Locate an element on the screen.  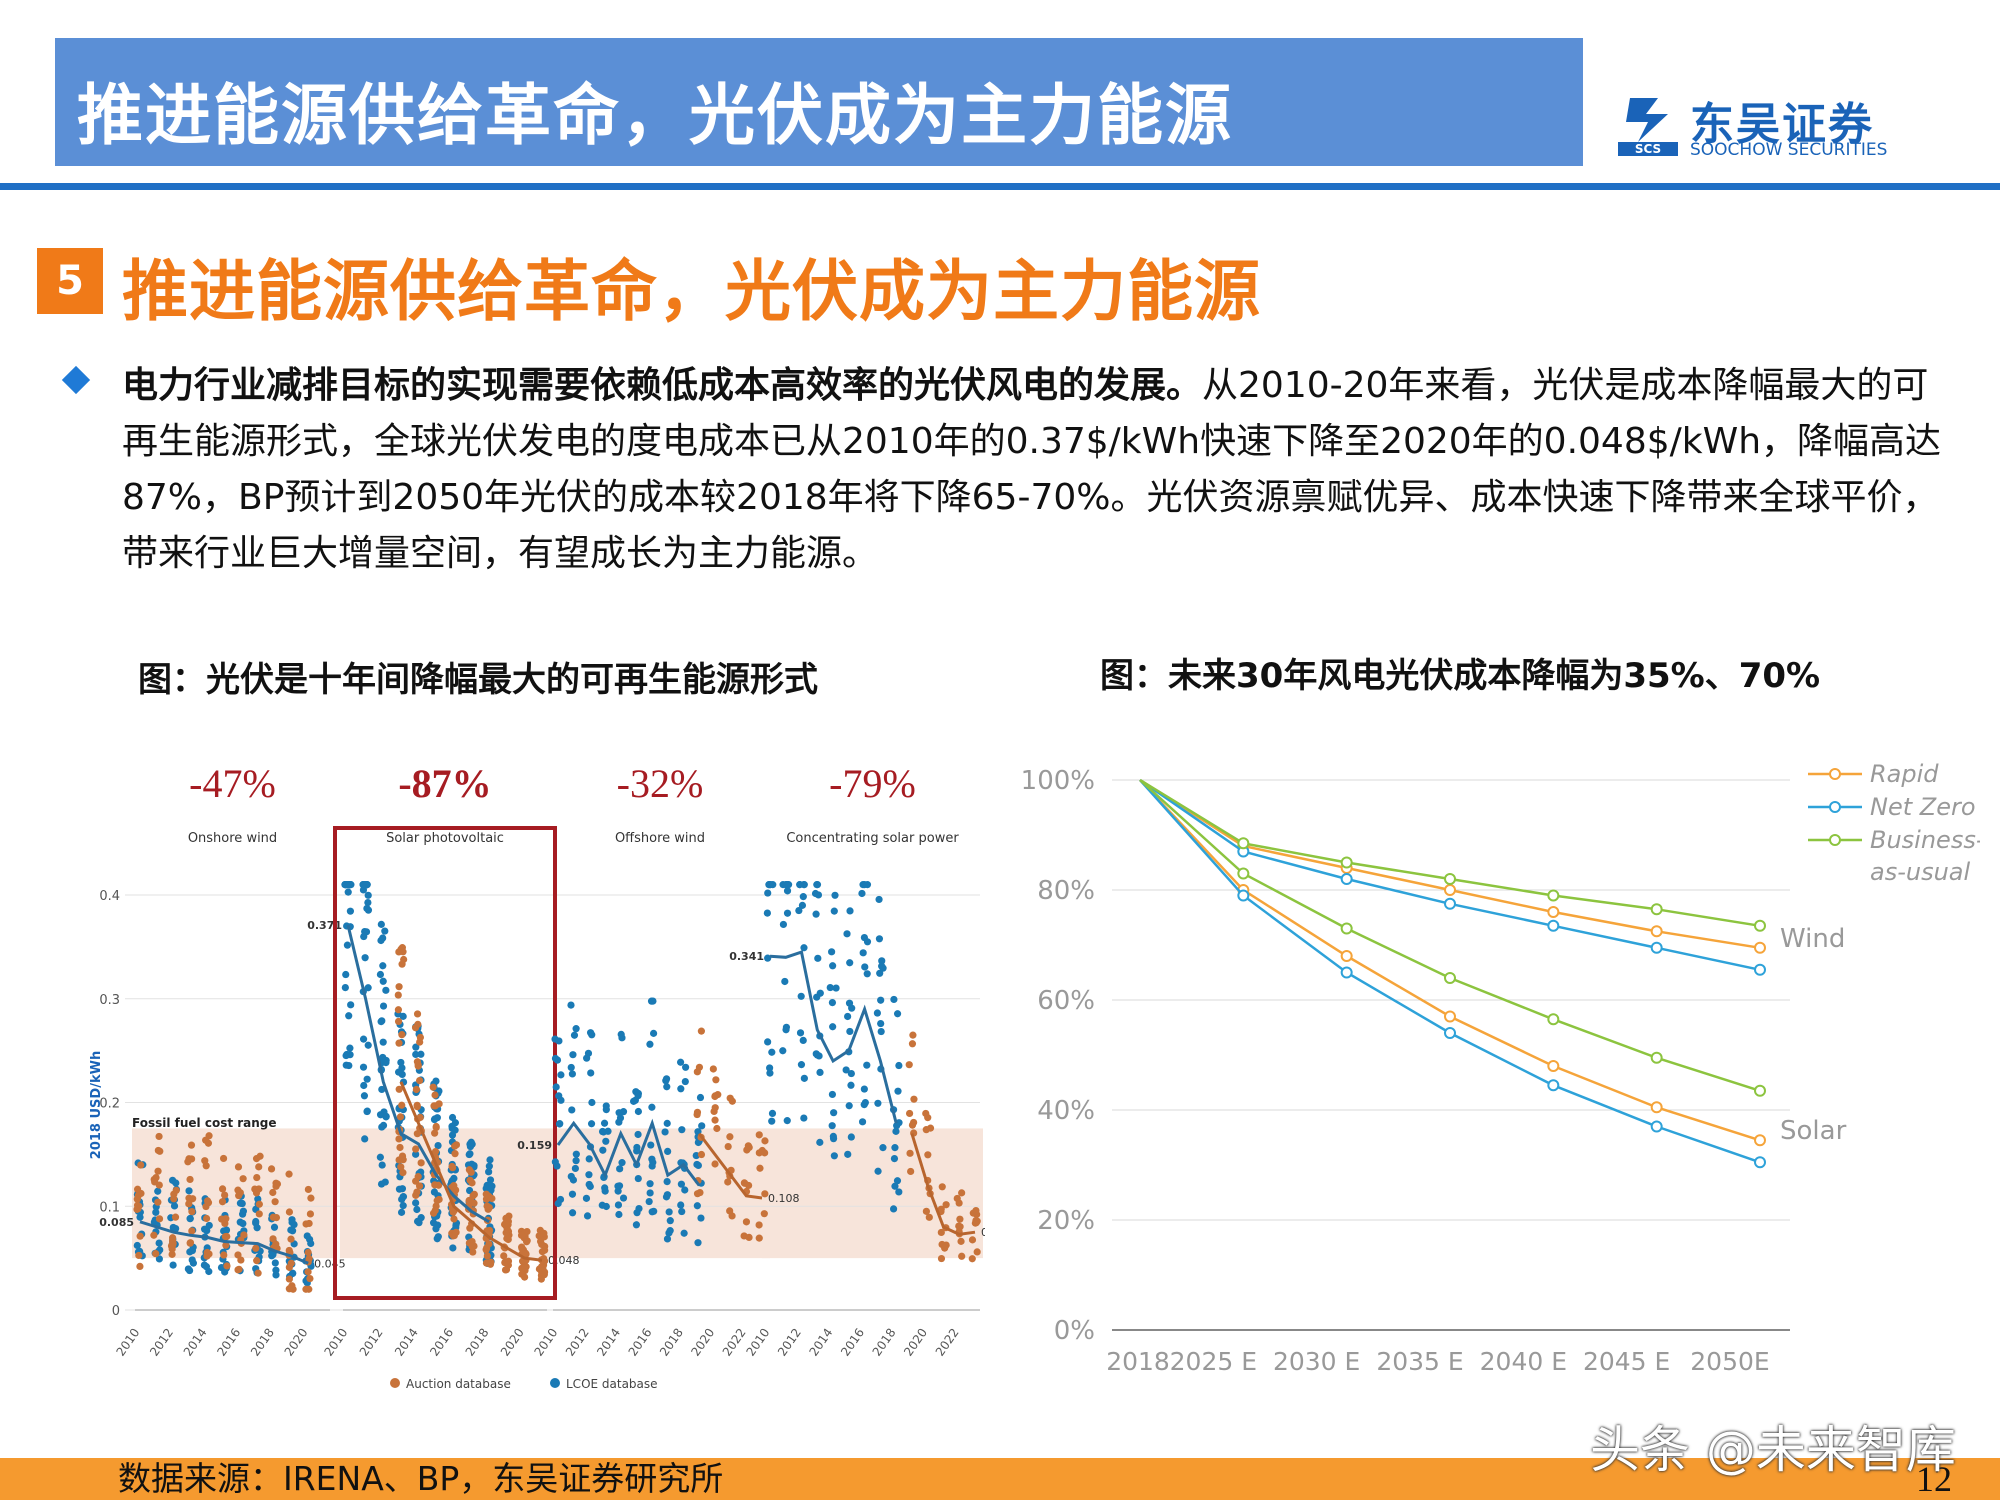
data-source: 数据来源：IRENA、BP，东吴证券研究所 is located at coordinates (421, 1478).